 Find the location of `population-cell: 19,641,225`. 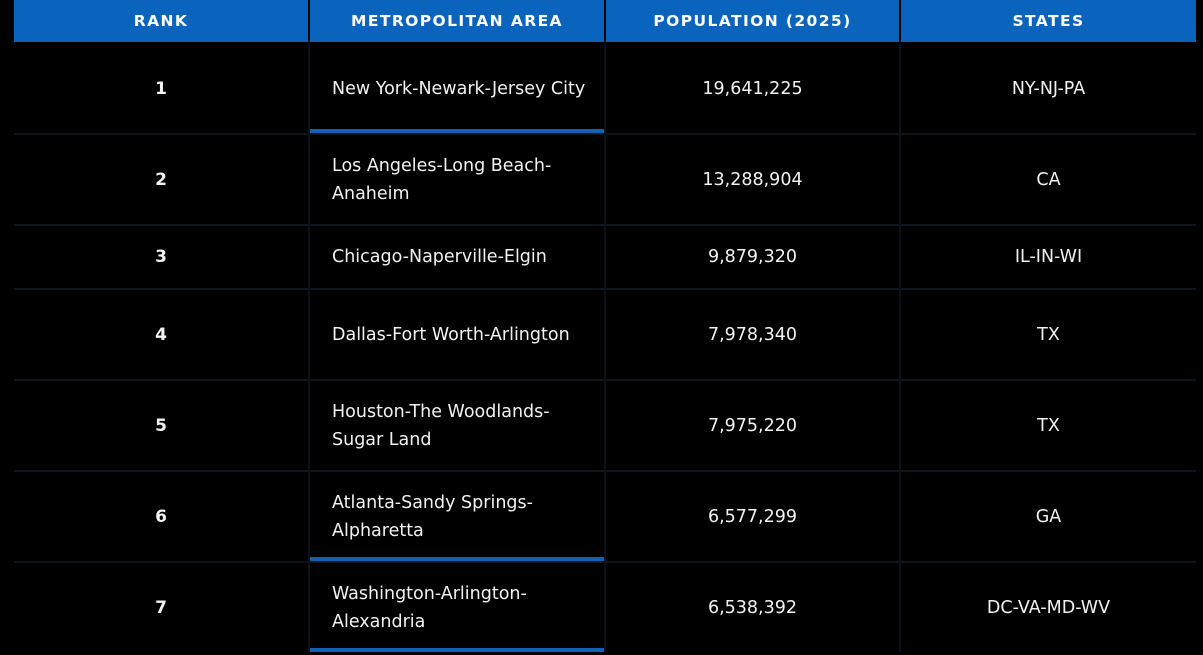

population-cell: 19,641,225 is located at coordinates (752, 88).